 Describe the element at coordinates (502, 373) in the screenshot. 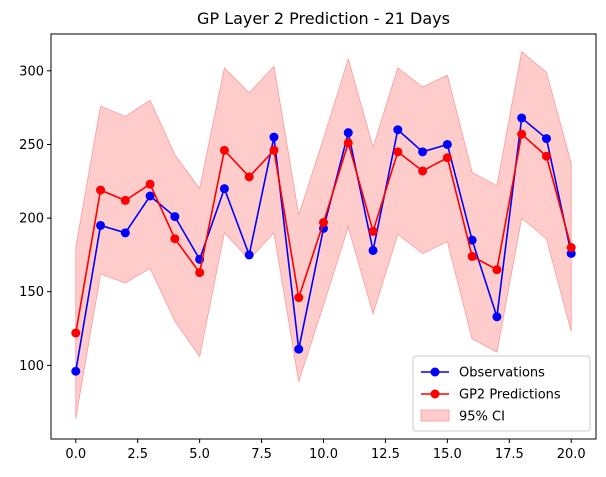

I see `legend-label: Observations` at that location.